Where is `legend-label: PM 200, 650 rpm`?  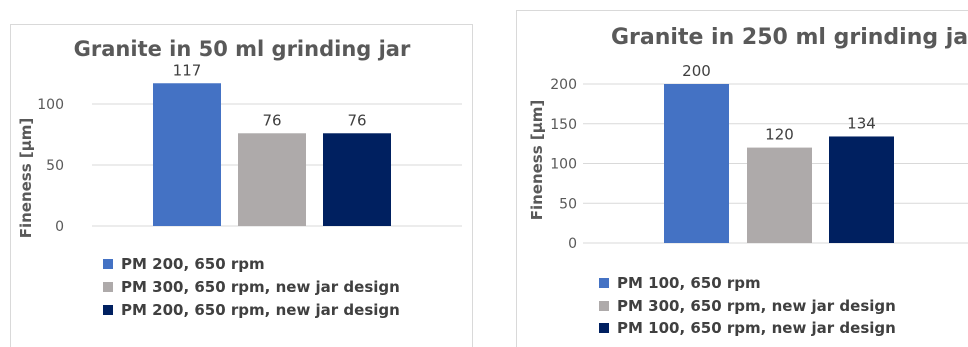 legend-label: PM 200, 650 rpm is located at coordinates (193, 264).